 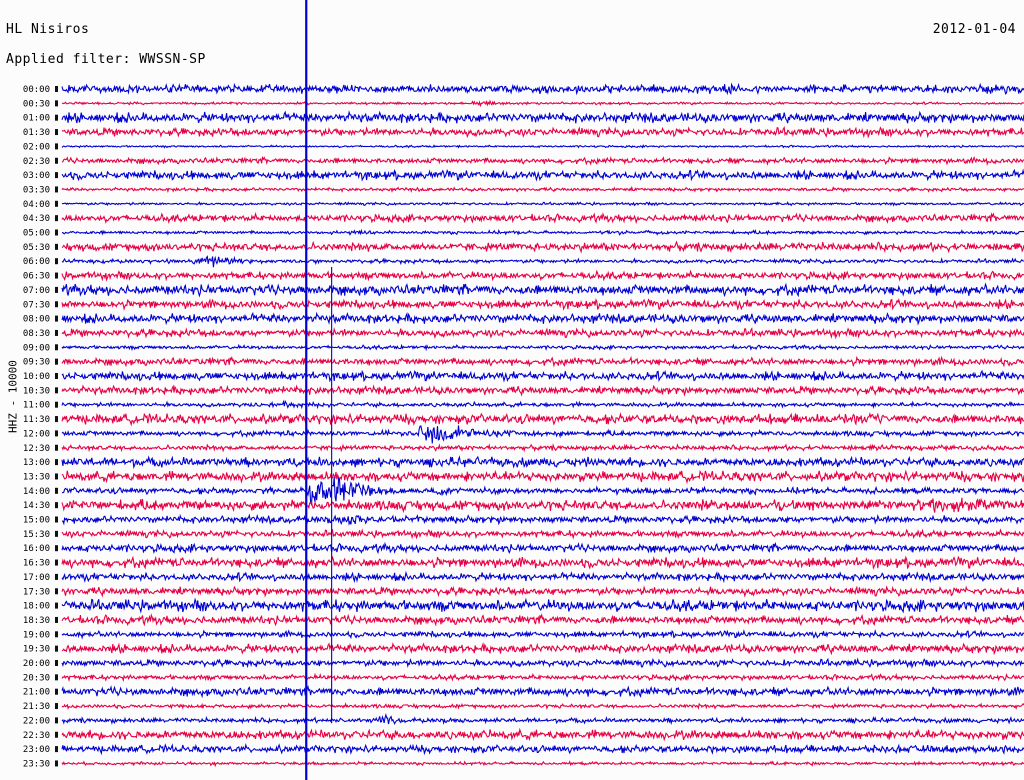 What do you see at coordinates (36, 363) in the screenshot?
I see `time-axis-label: 09:30` at bounding box center [36, 363].